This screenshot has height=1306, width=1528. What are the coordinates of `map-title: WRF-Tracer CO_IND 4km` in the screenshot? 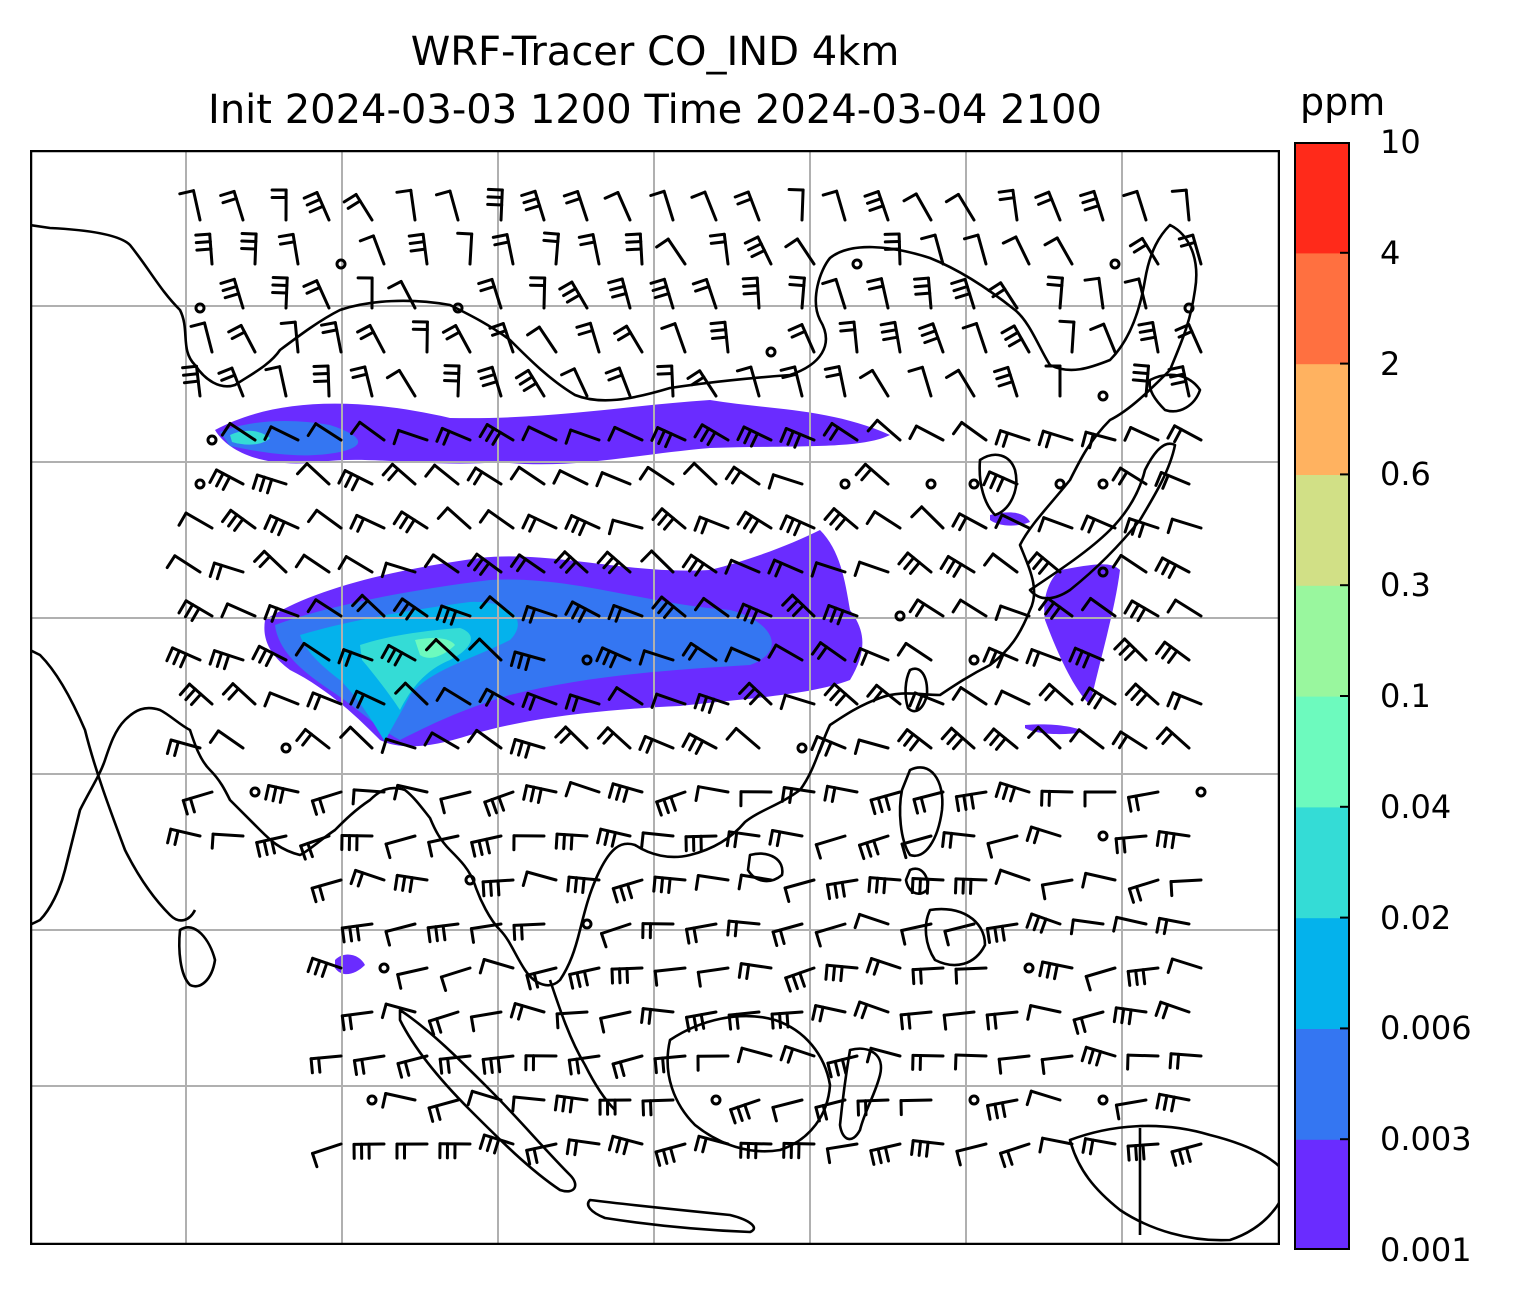 It's located at (655, 52).